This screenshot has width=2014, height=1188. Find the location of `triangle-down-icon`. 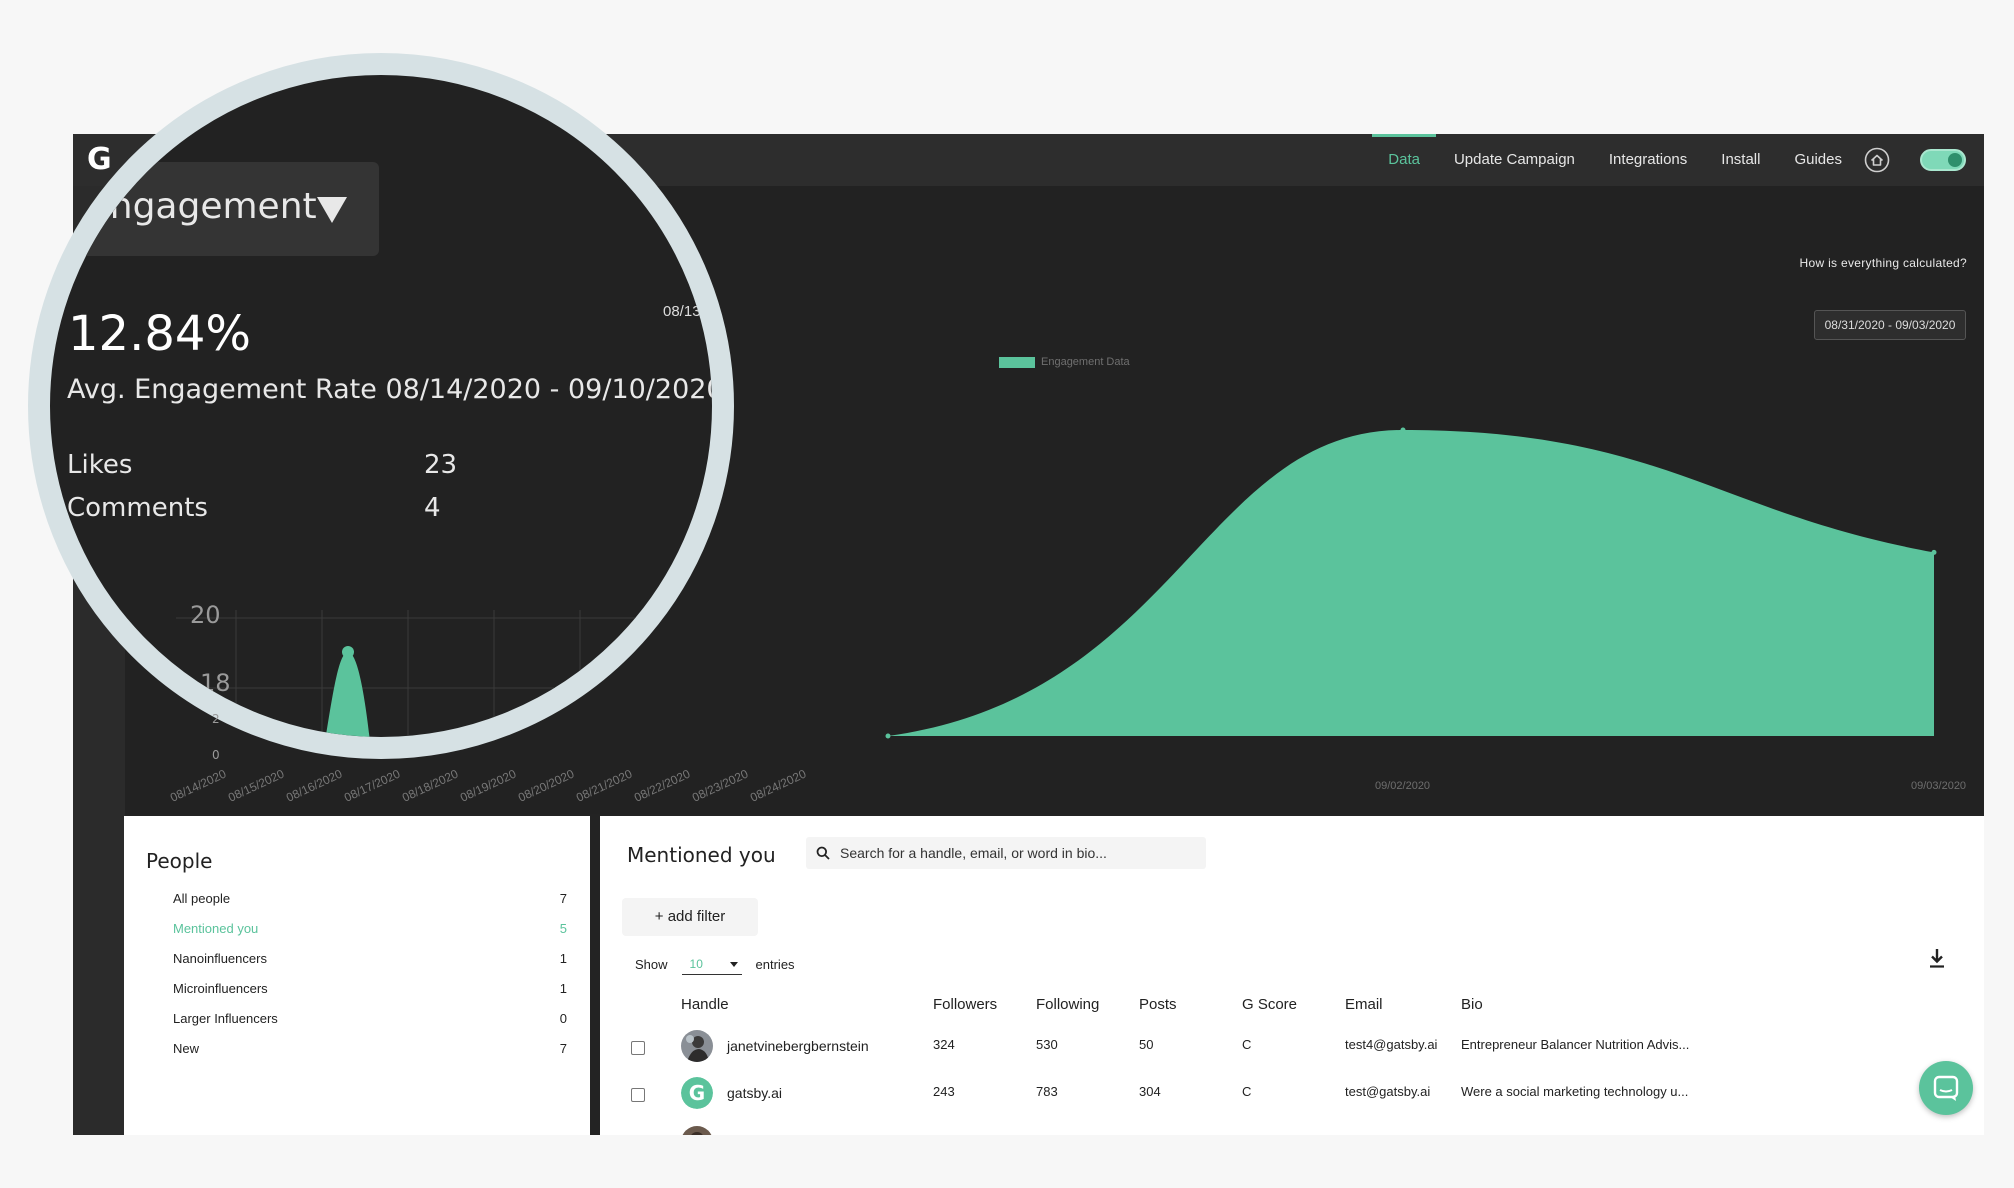

triangle-down-icon is located at coordinates (332, 210).